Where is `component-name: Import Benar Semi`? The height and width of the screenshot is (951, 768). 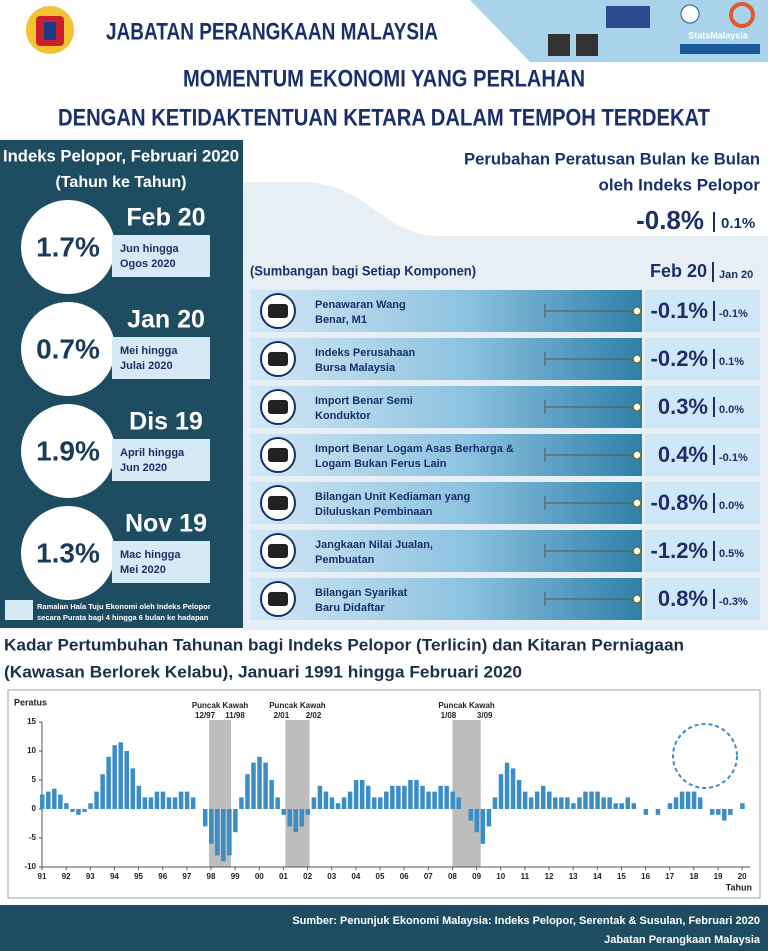 component-name: Import Benar Semi is located at coordinates (364, 401).